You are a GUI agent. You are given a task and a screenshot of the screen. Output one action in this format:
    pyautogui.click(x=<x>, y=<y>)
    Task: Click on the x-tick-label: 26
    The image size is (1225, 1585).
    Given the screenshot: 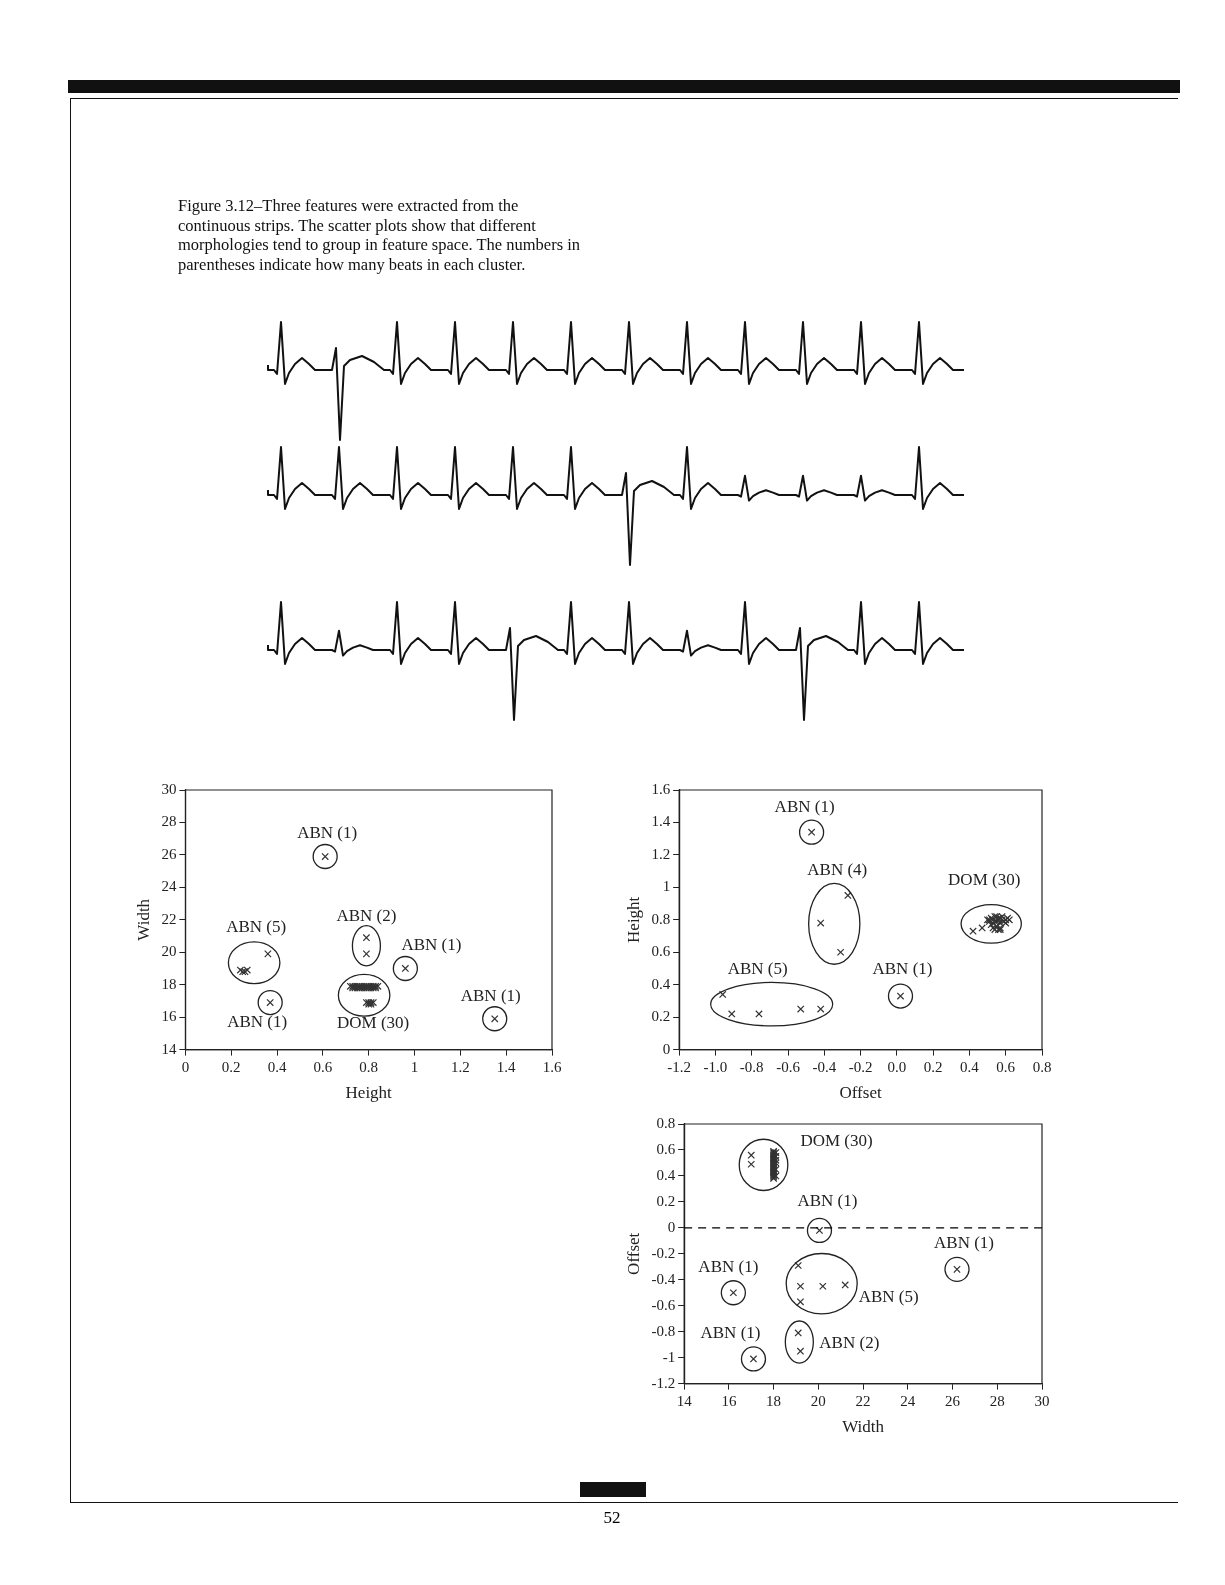 What is the action you would take?
    pyautogui.click(x=953, y=1400)
    